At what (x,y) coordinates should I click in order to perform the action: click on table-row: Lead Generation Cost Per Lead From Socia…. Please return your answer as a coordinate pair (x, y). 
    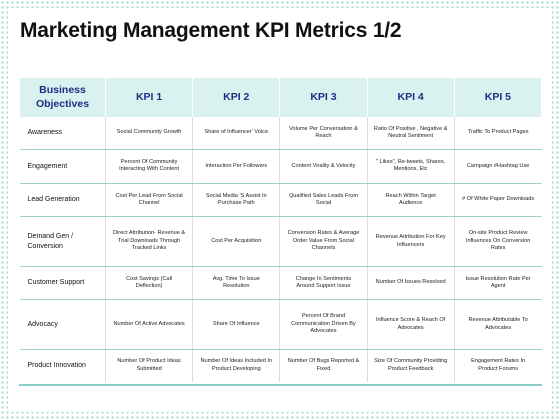
    Looking at the image, I should click on (280, 200).